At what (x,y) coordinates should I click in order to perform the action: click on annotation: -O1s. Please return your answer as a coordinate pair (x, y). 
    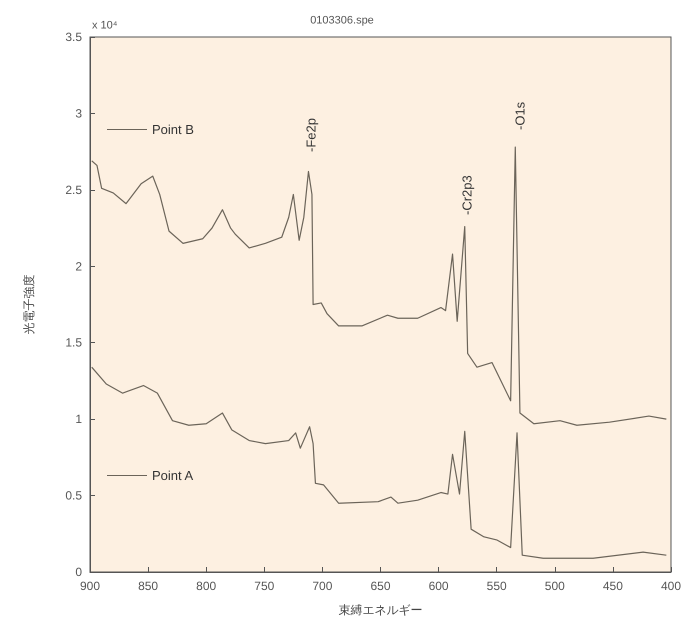
    Looking at the image, I should click on (520, 115).